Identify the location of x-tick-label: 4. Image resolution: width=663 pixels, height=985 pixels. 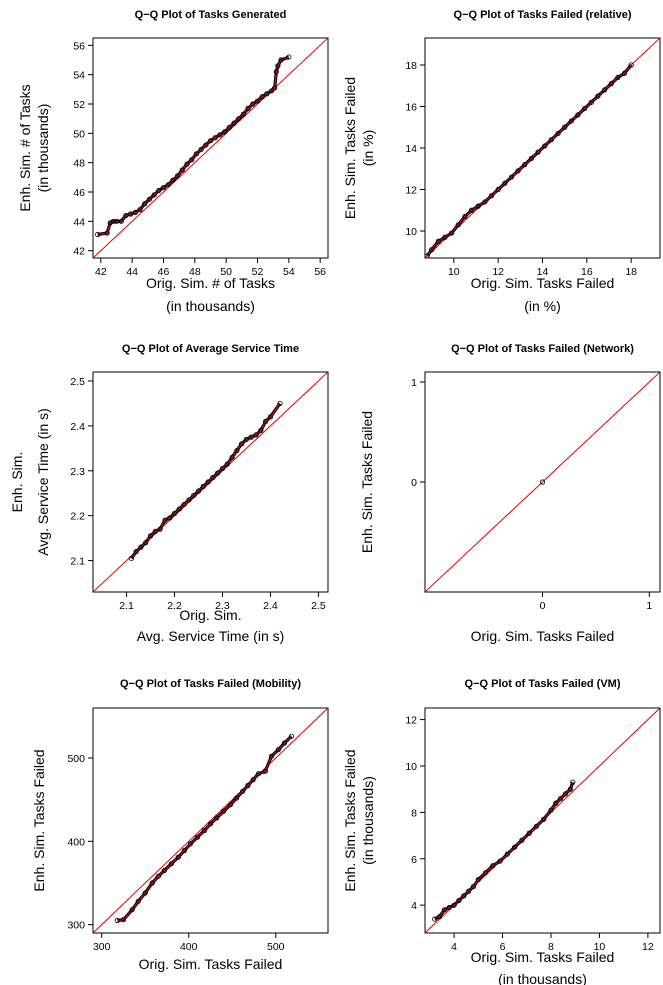
(454, 947).